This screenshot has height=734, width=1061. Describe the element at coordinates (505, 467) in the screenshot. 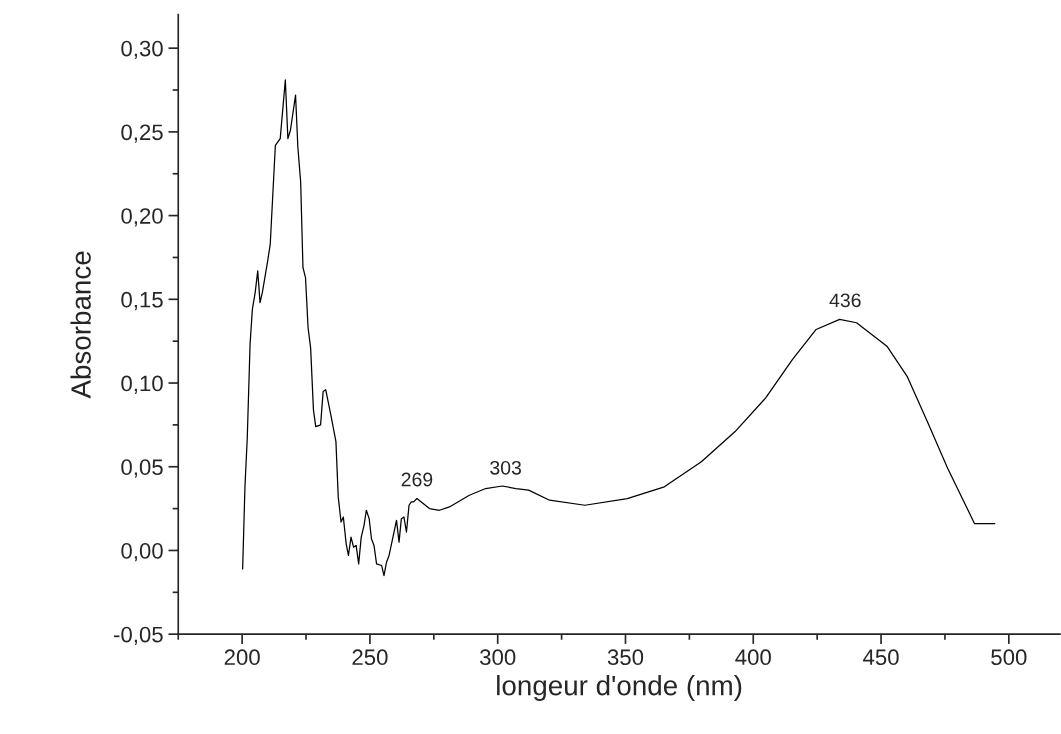

I see `annotation: 303` at that location.